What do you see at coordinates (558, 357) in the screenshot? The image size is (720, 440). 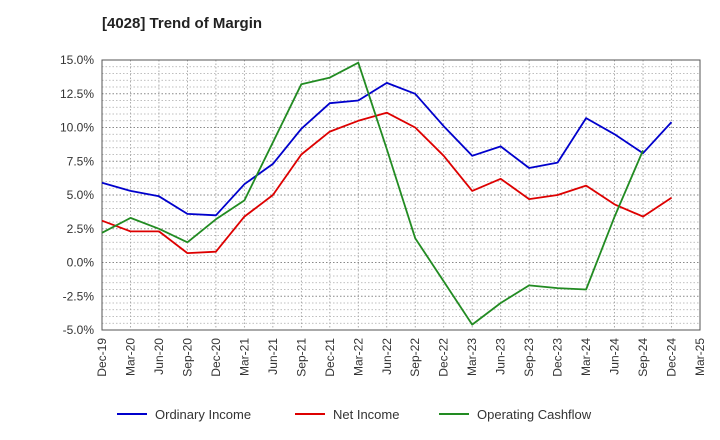 I see `x-tick-label: Dec-23` at bounding box center [558, 357].